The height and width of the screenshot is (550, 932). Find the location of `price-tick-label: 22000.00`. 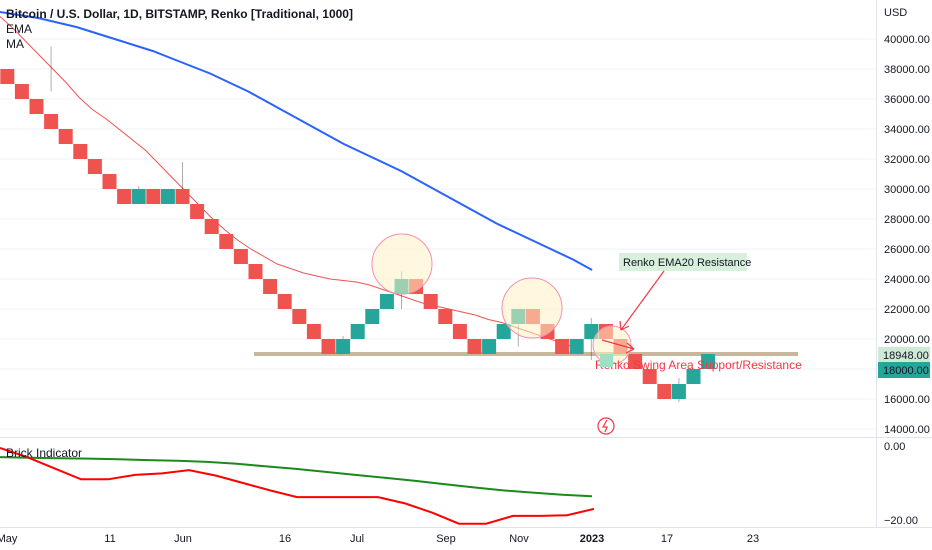

price-tick-label: 22000.00 is located at coordinates (907, 310).